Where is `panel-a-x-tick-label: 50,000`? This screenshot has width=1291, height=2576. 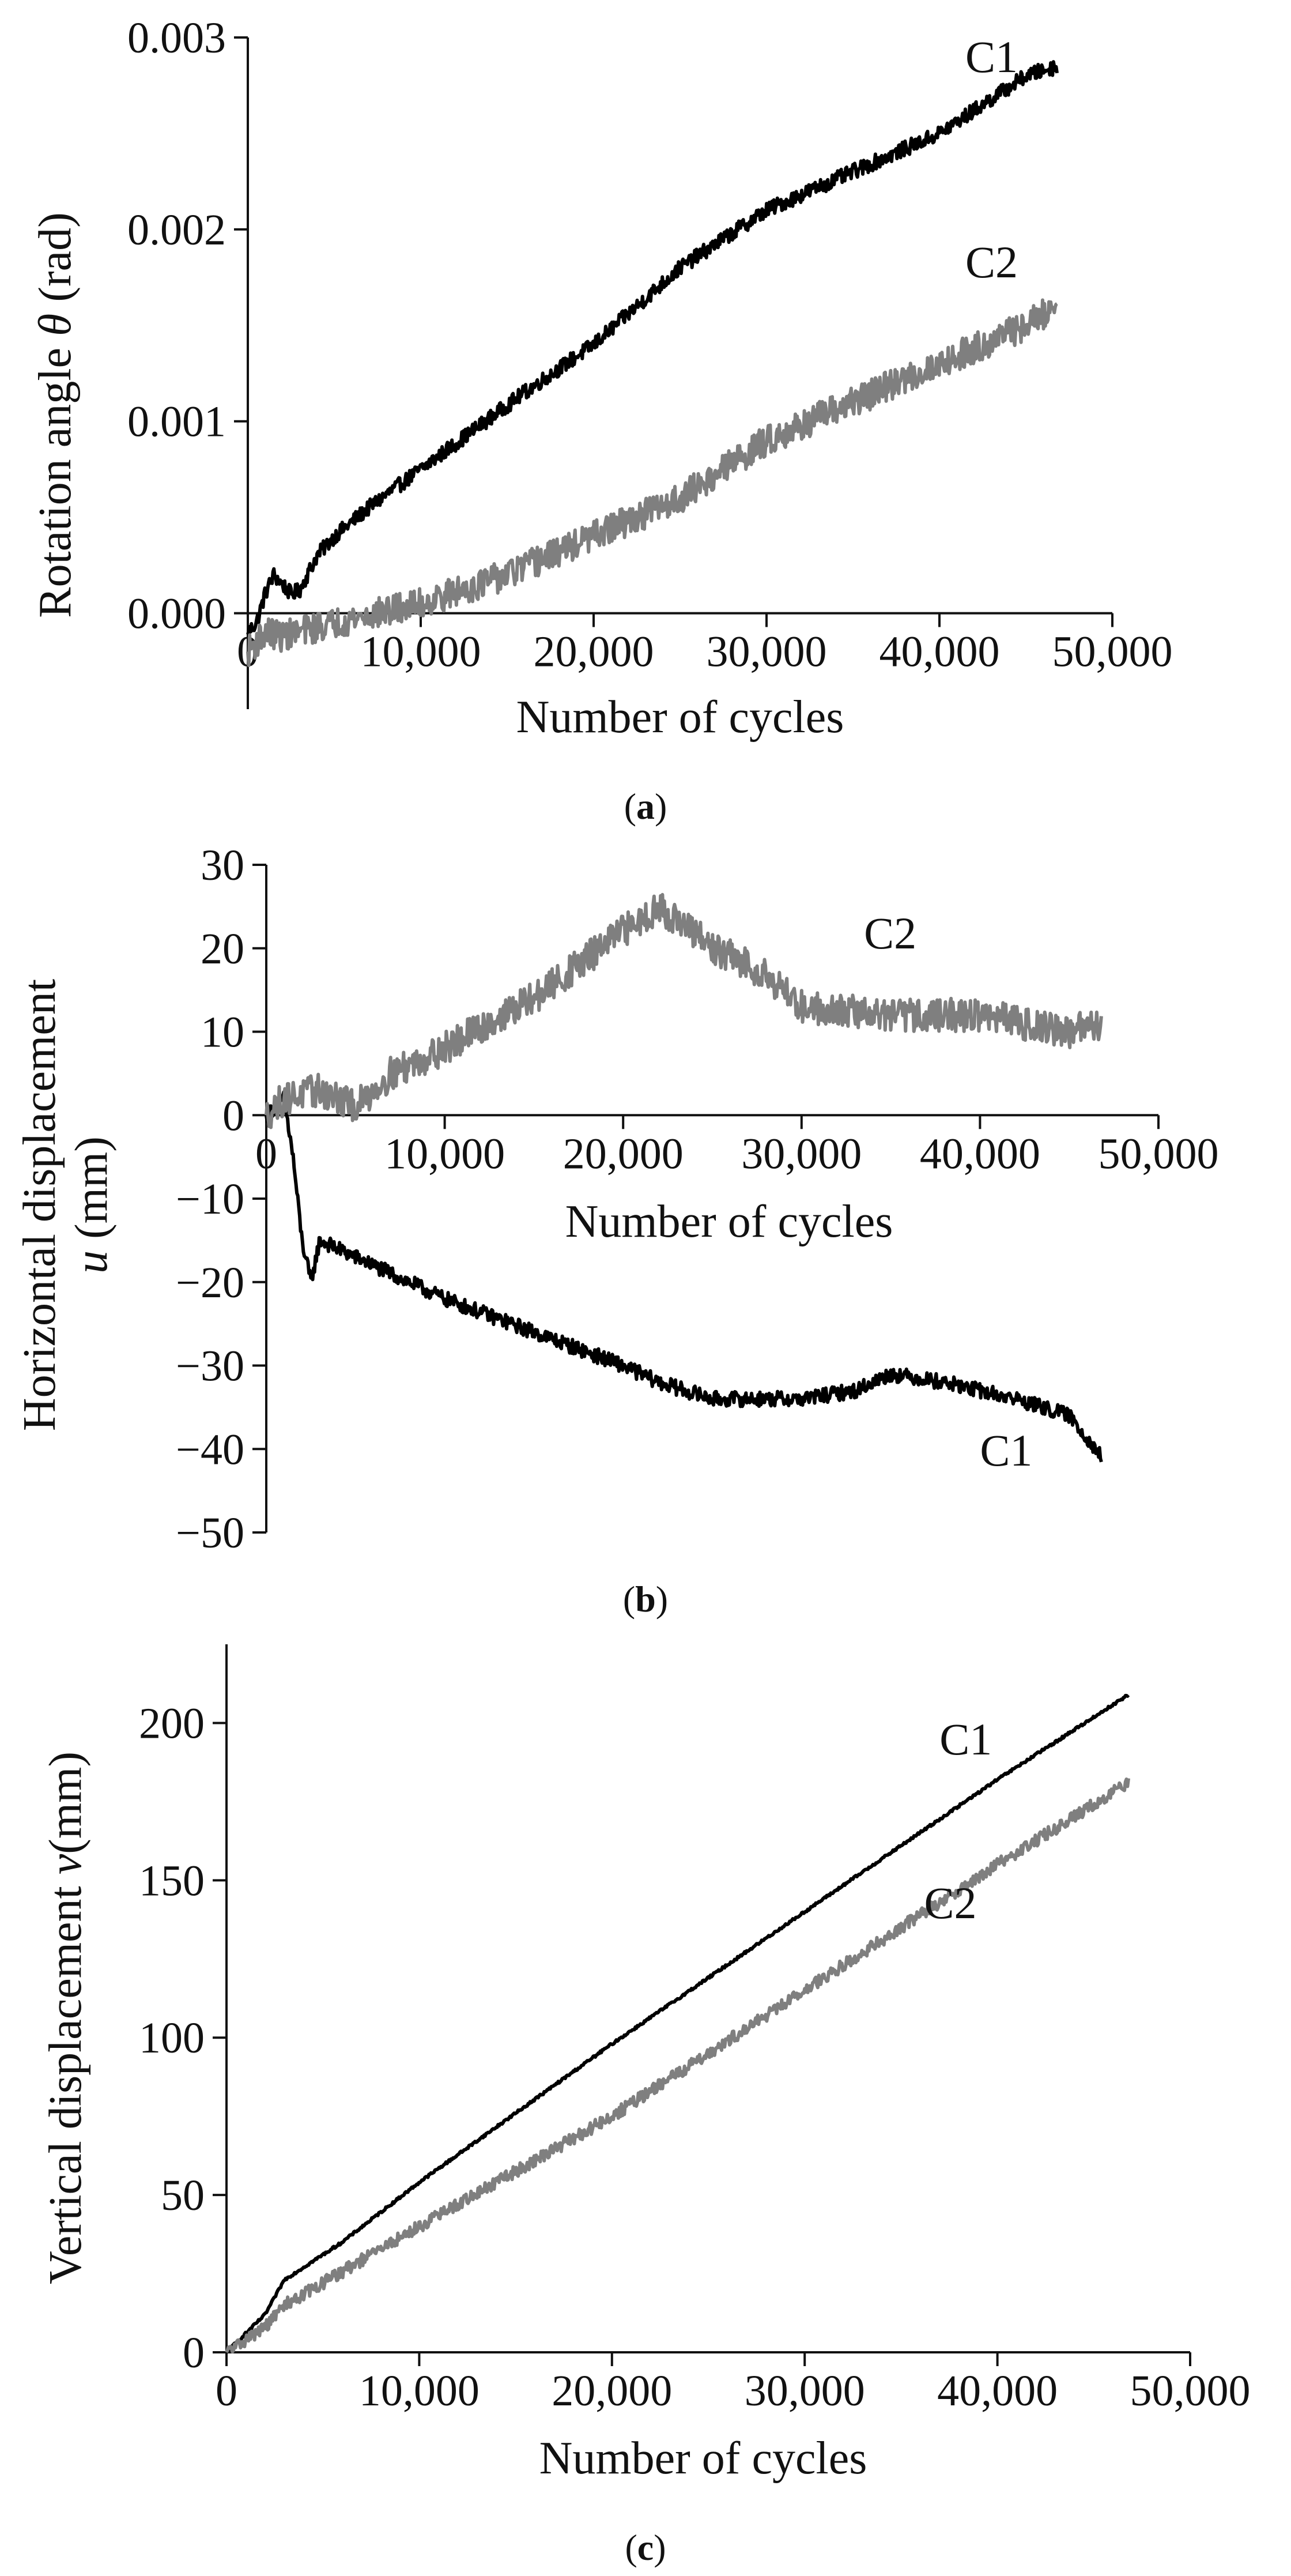 panel-a-x-tick-label: 50,000 is located at coordinates (1112, 652).